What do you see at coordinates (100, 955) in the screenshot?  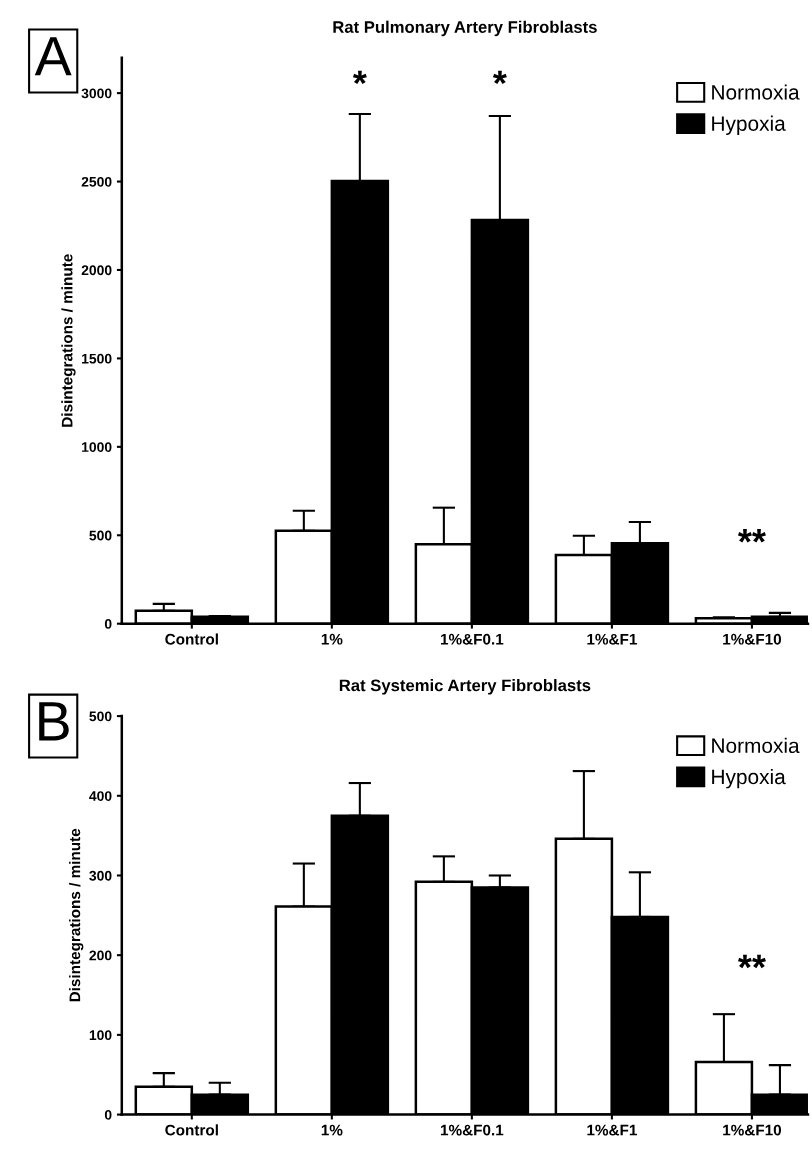 I see `y-tick-label: 200` at bounding box center [100, 955].